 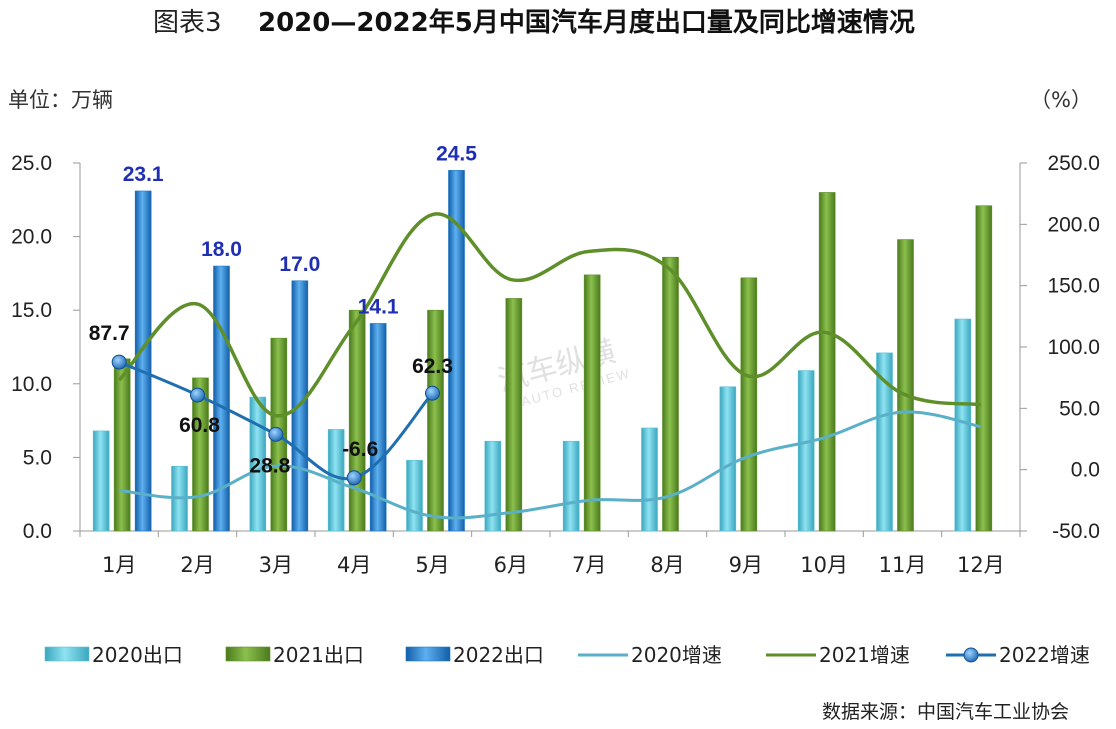 What do you see at coordinates (1073, 163) in the screenshot?
I see `right-tick-label: 250.0` at bounding box center [1073, 163].